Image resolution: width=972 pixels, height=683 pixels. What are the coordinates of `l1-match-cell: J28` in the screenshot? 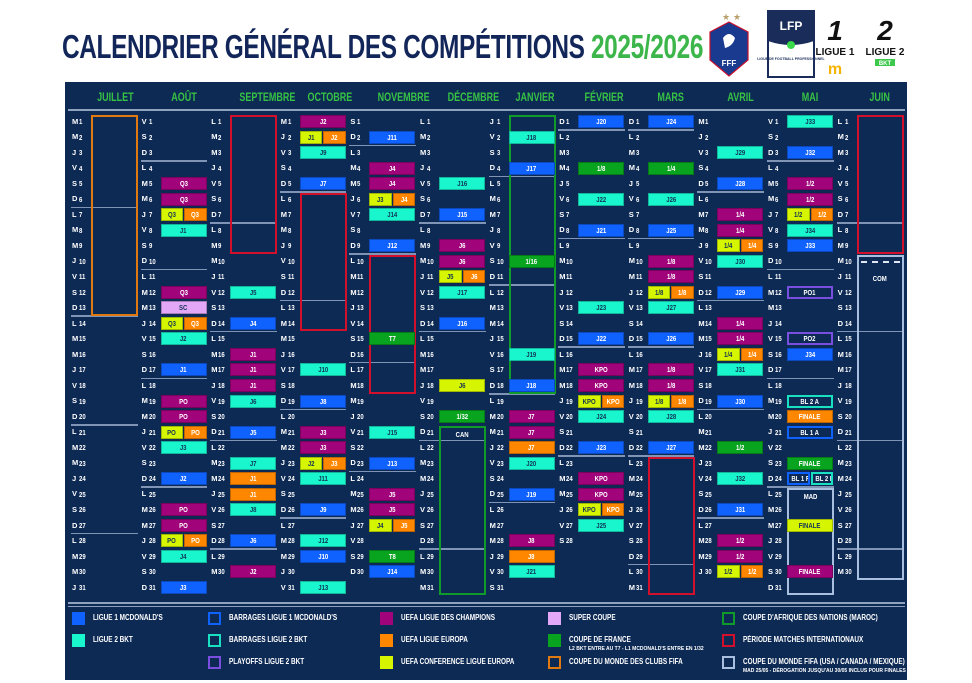 It's located at (740, 184).